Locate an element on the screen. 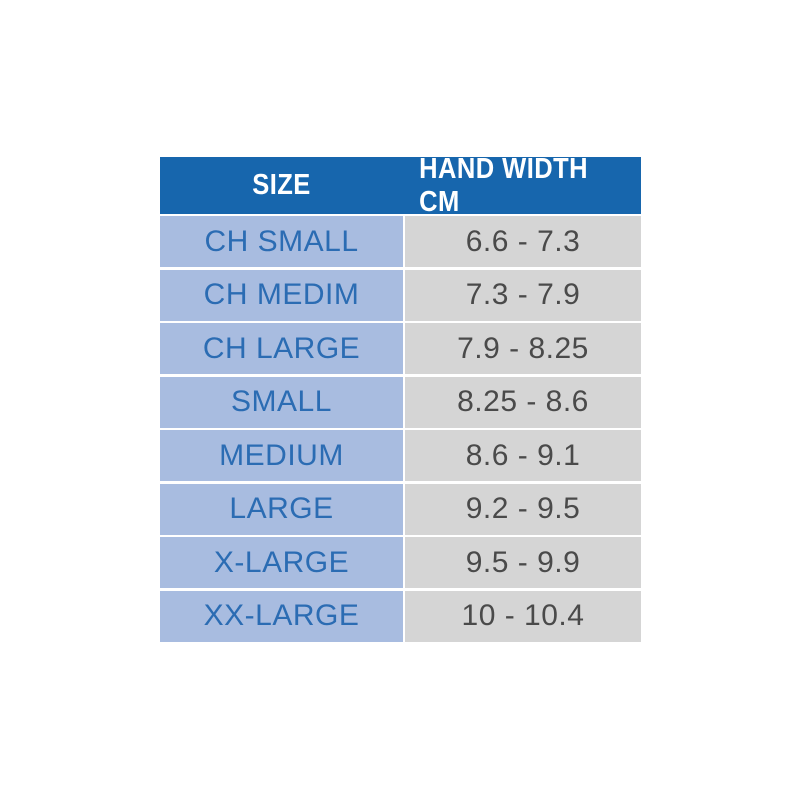 The width and height of the screenshot is (800, 800). table-row: X-LARGE 9.5 - 9.9 is located at coordinates (400, 562).